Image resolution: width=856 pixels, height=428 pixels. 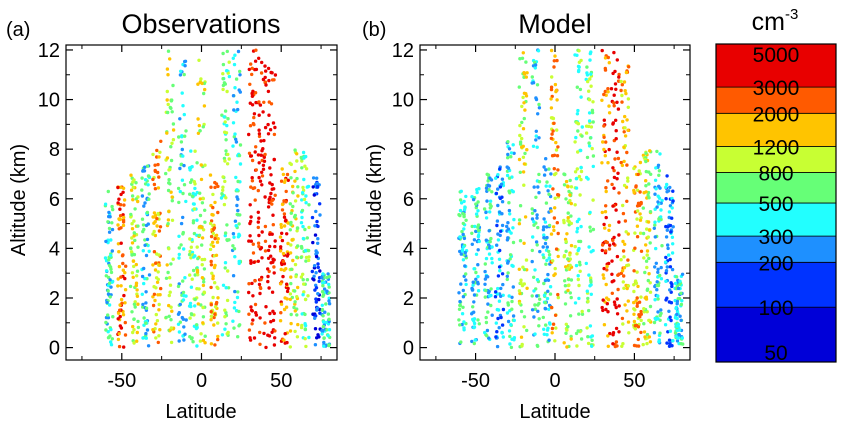 What do you see at coordinates (19, 200) in the screenshot?
I see `y-axis-label-a: Altitude (km)` at bounding box center [19, 200].